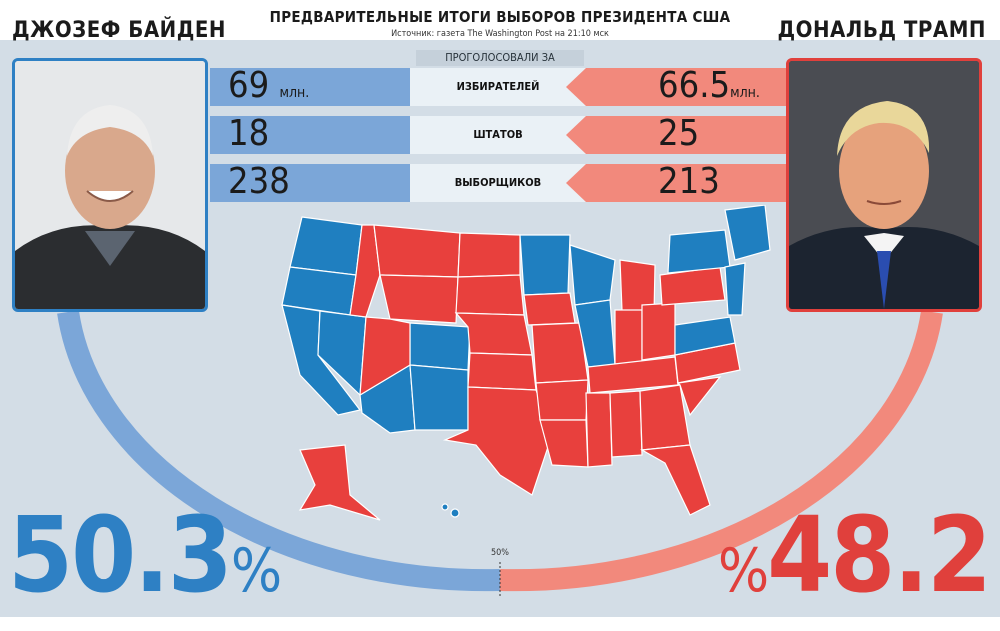  What do you see at coordinates (628, 337) in the screenshot?
I see `state-indiana` at bounding box center [628, 337].